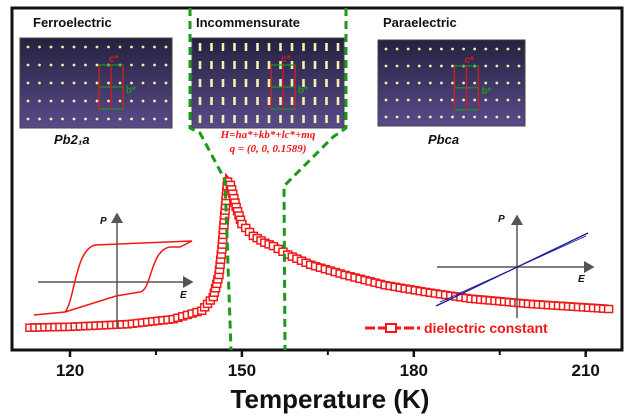  I want to click on legend-label: dielectric constant, so click(486, 328).